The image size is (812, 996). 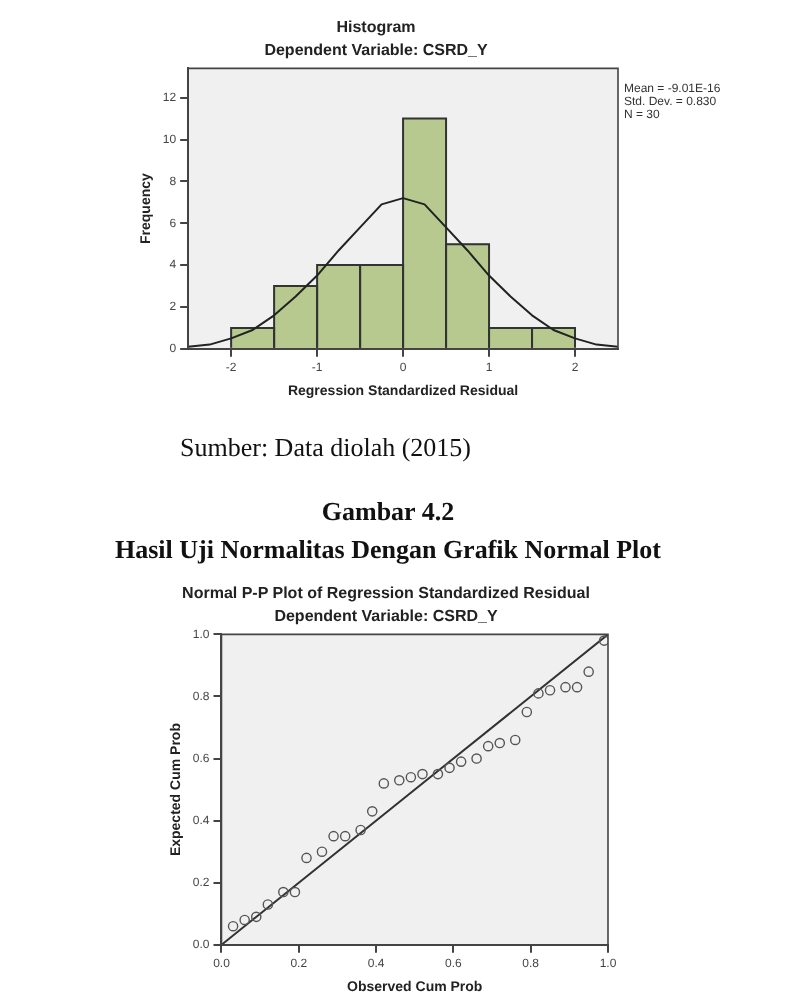 What do you see at coordinates (388, 511) in the screenshot?
I see `text: Gambar 4.2` at bounding box center [388, 511].